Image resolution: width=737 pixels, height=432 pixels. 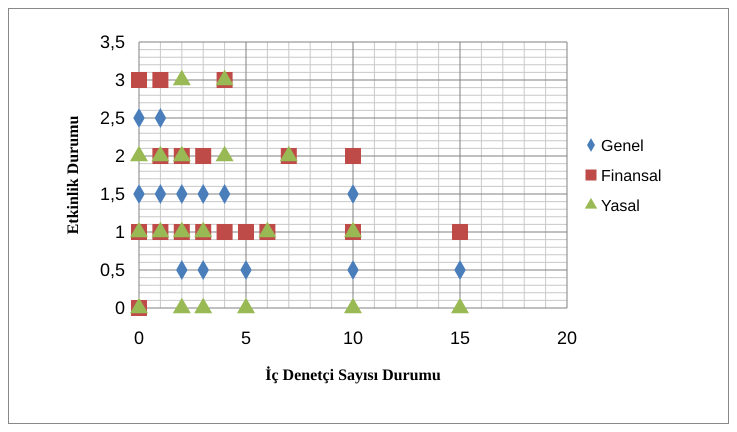 What do you see at coordinates (139, 338) in the screenshot?
I see `x-tick-label: 0` at bounding box center [139, 338].